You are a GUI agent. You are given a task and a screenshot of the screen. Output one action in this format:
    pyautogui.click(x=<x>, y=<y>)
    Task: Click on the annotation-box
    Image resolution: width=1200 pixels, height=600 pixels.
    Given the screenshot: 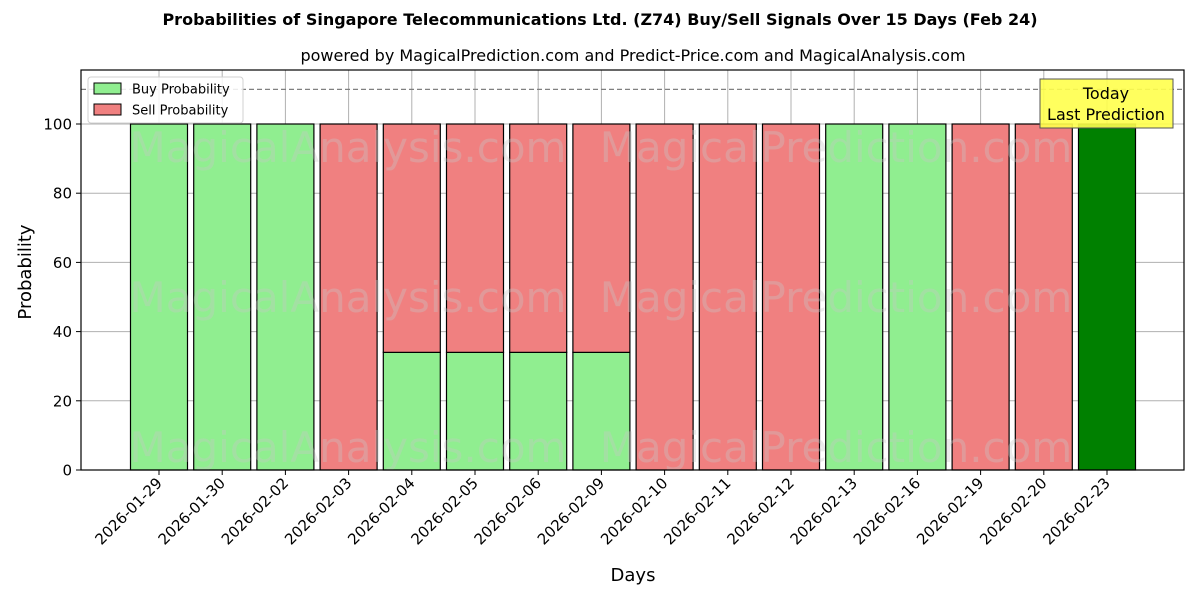 What is the action you would take?
    pyautogui.click(x=1106, y=103)
    